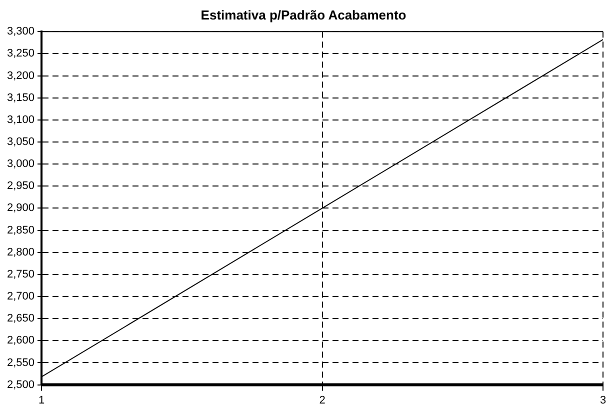 This screenshot has width=611, height=412. What do you see at coordinates (20, 208) in the screenshot?
I see `y-tick-label: 2,900` at bounding box center [20, 208].